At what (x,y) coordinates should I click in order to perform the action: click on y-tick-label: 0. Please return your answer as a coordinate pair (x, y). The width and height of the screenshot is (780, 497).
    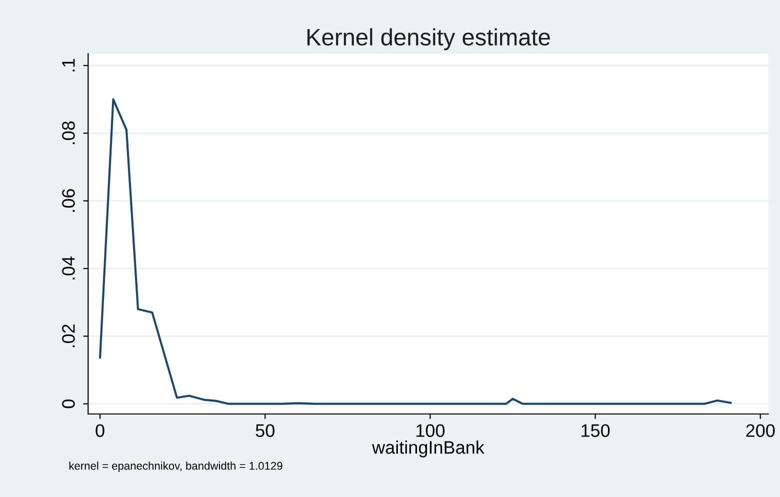
    Looking at the image, I should click on (68, 404).